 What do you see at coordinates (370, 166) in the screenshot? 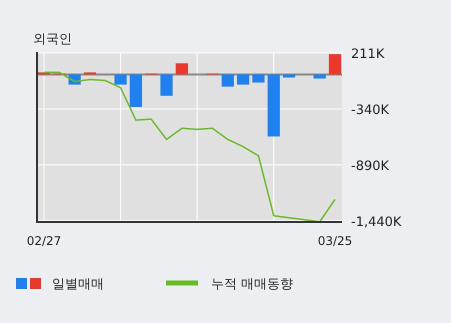
I see `y-tick-label: -890K` at bounding box center [370, 166].